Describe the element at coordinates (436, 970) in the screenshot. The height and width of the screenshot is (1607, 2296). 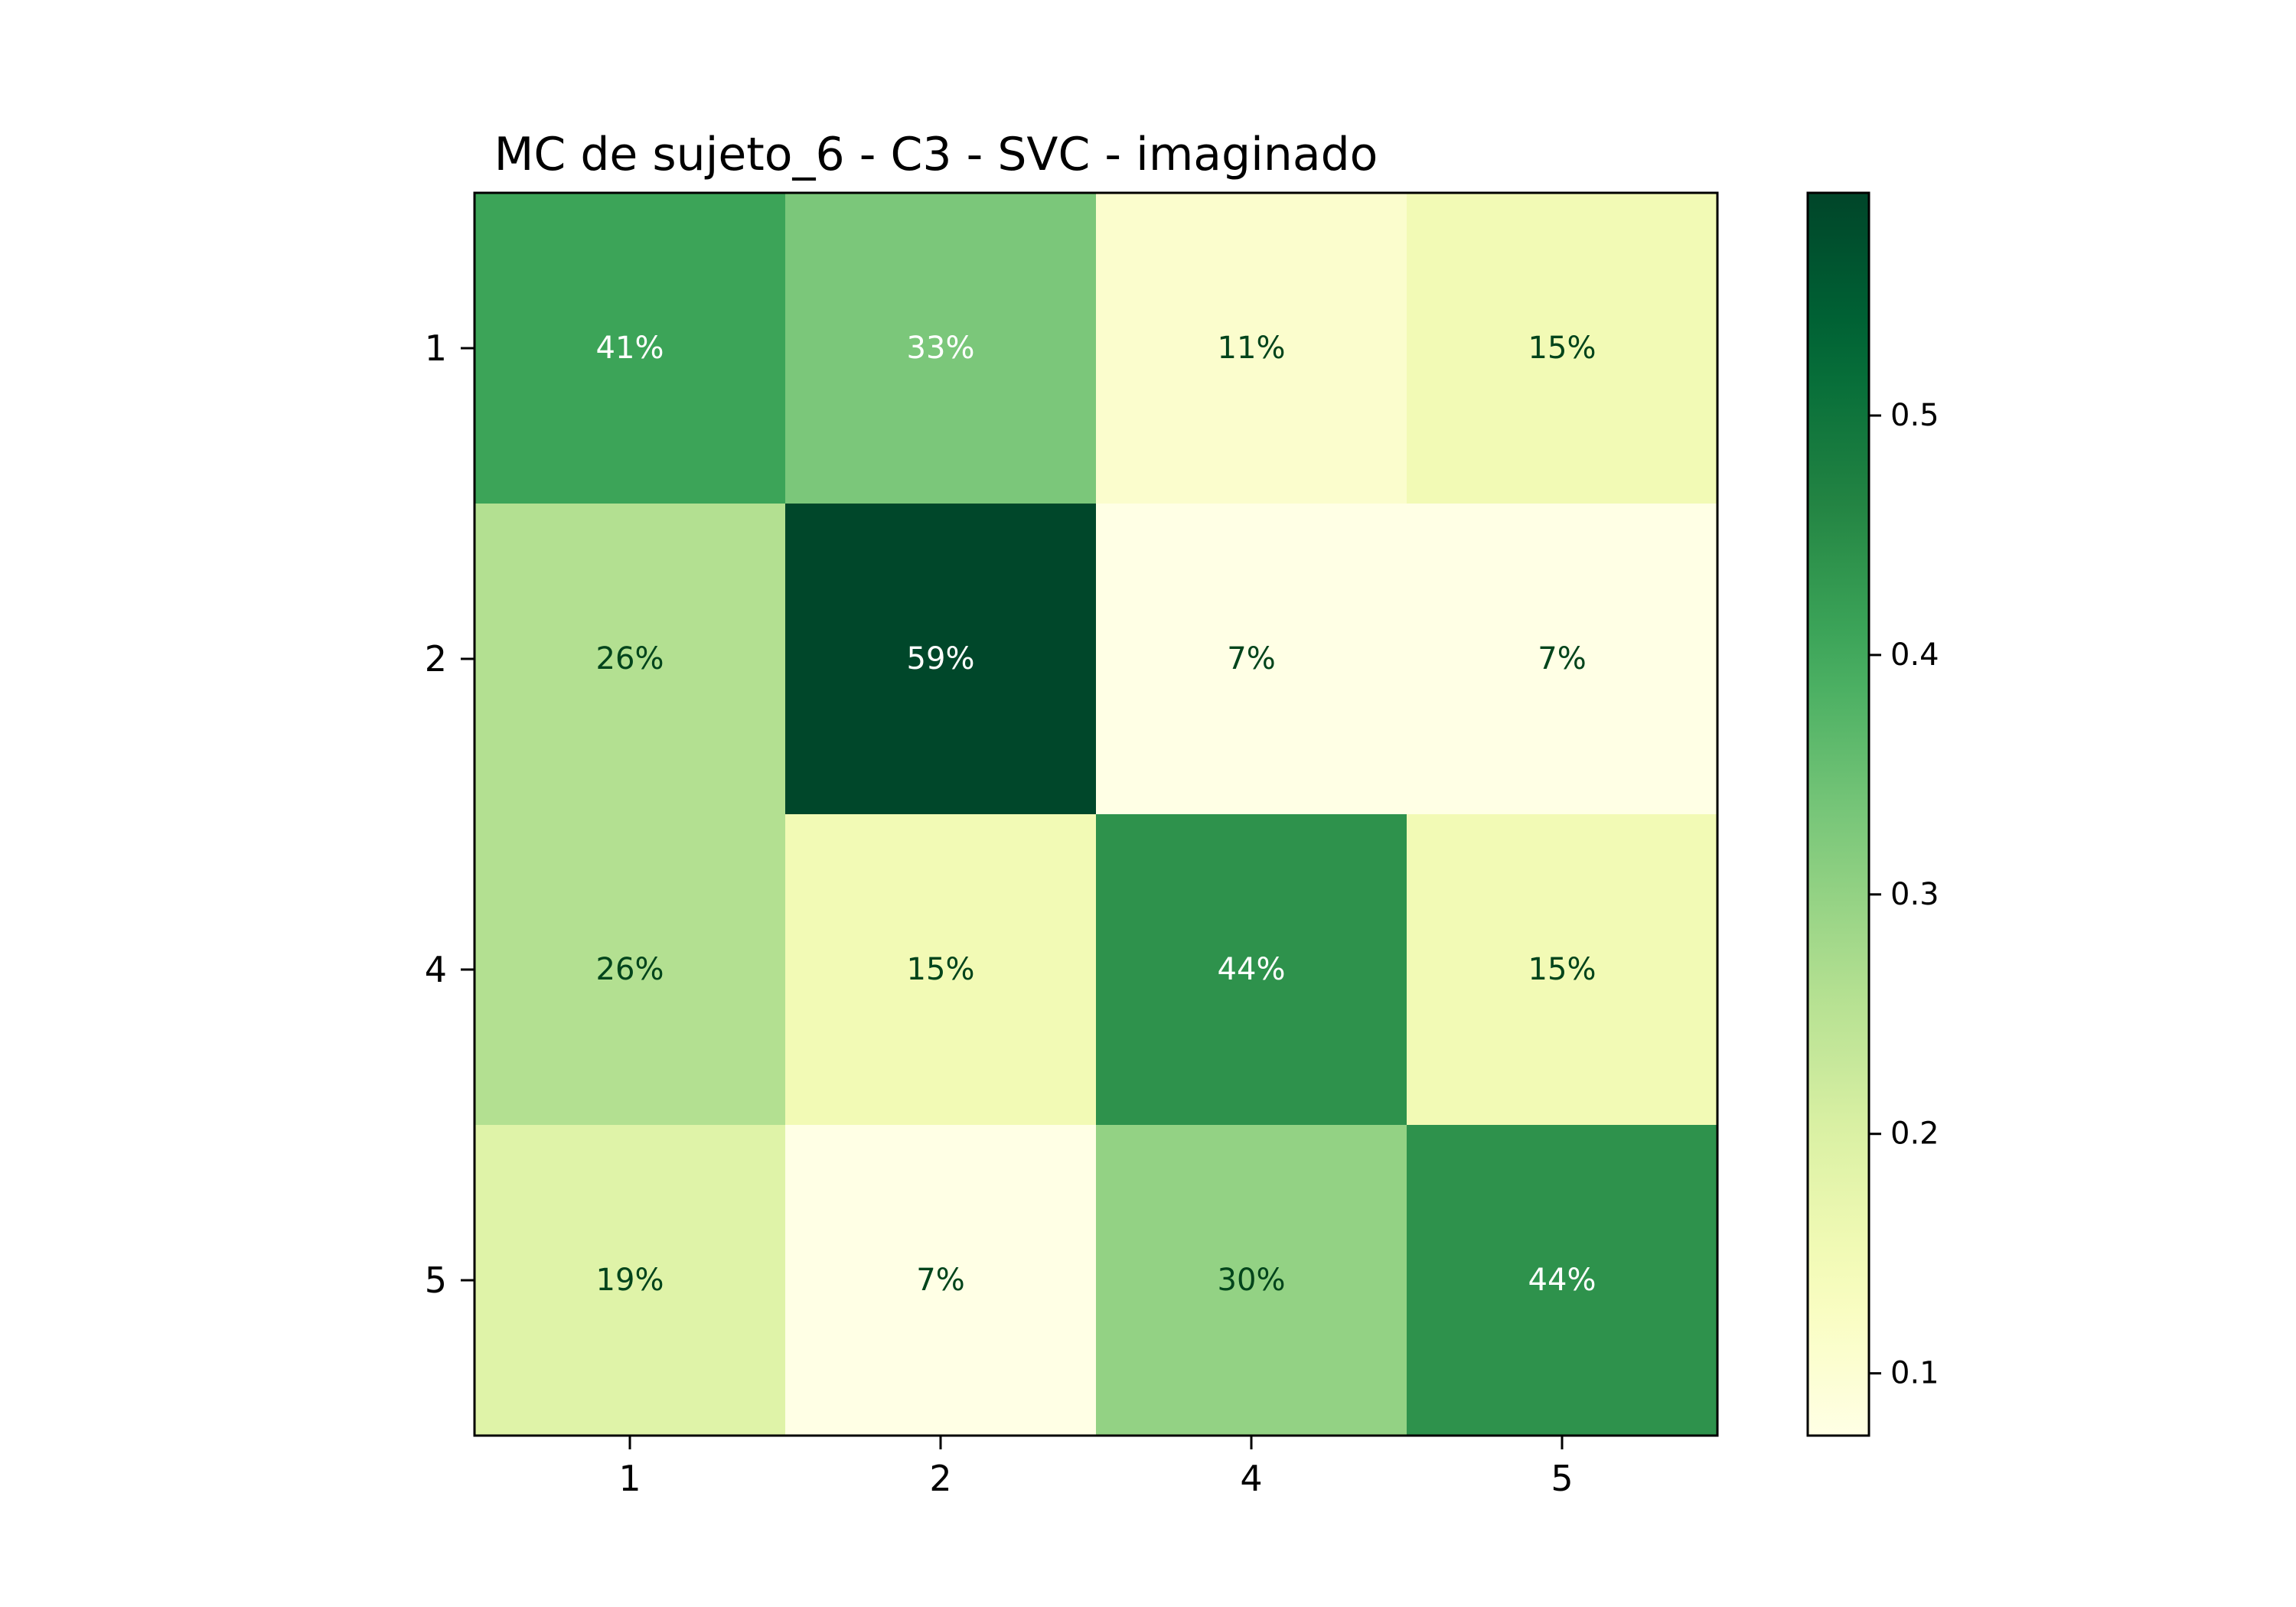
I see `y-tick-label: 4` at that location.